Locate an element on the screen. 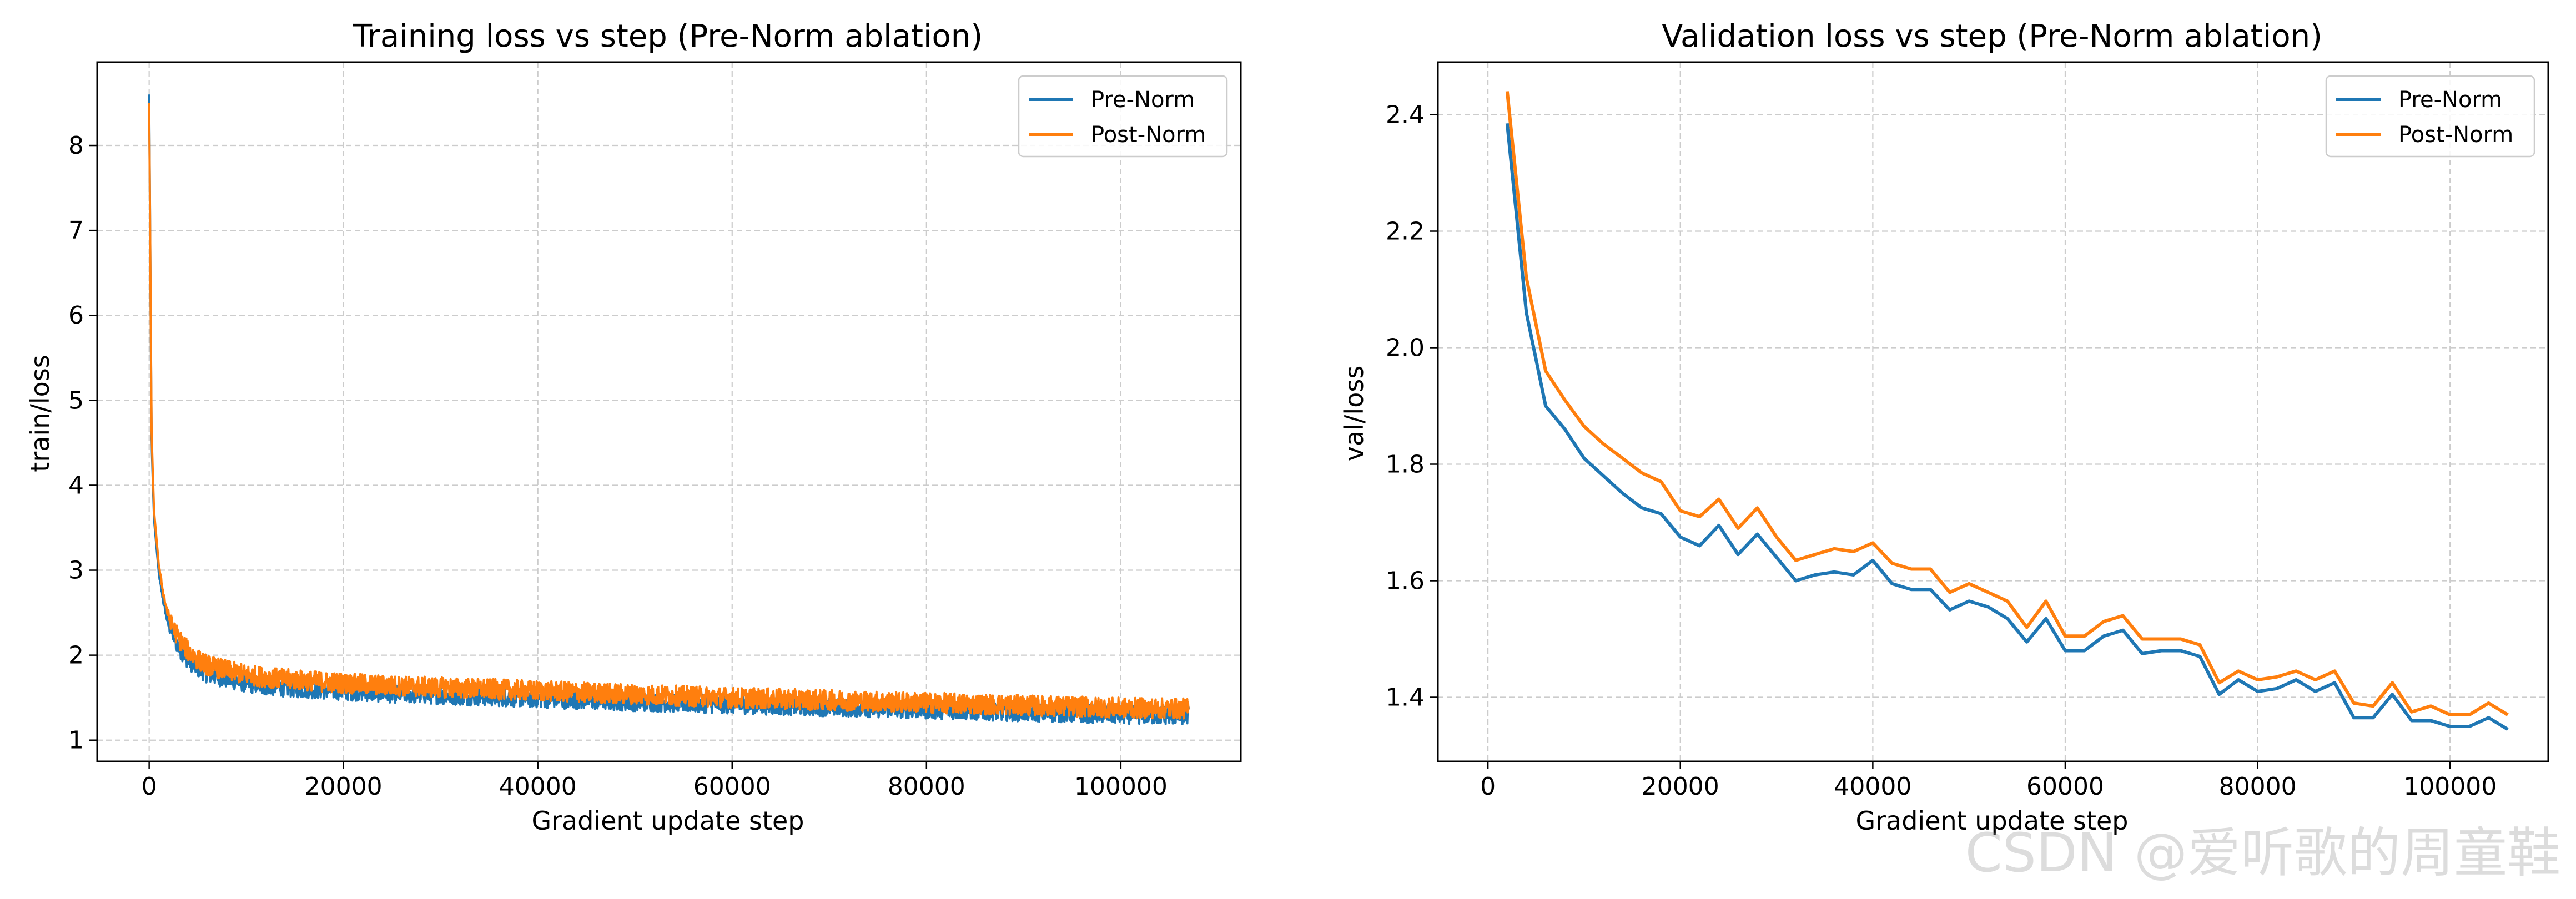 This screenshot has height=899, width=2576. y-tick-label: 2.4 is located at coordinates (1406, 115).